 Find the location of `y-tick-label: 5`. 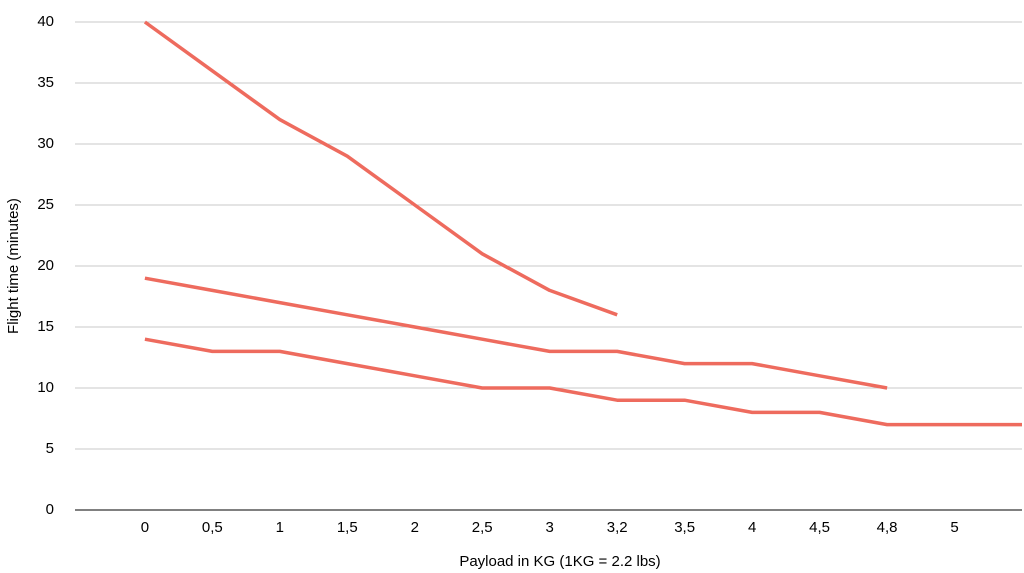

y-tick-label: 5 is located at coordinates (50, 448).